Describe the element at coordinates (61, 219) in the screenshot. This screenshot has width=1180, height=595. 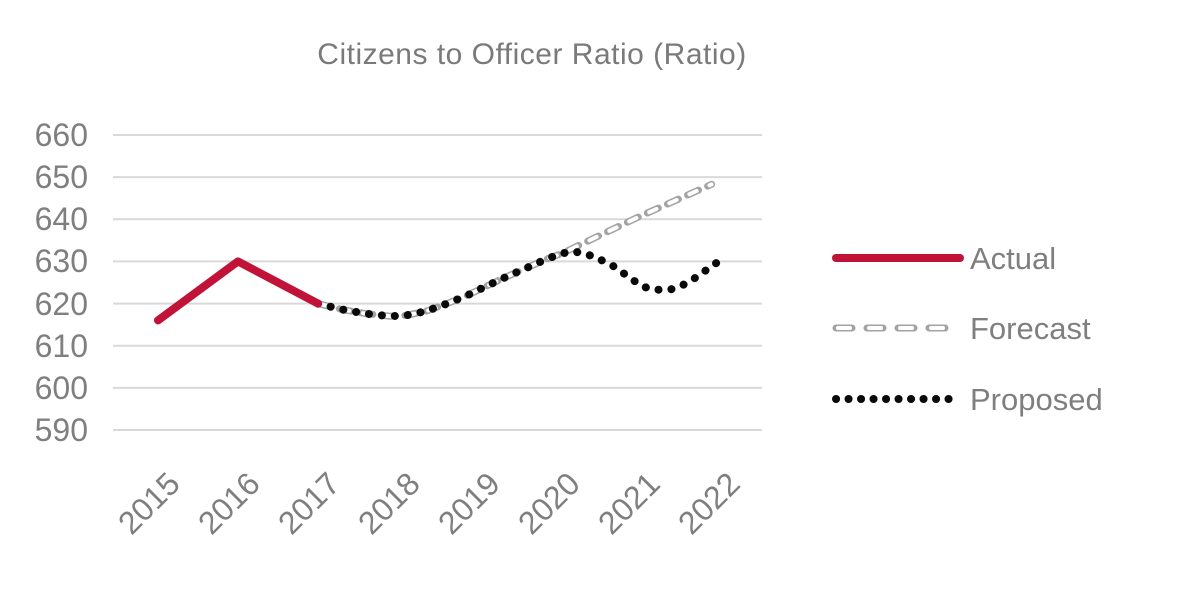
I see `y-axis-tick-label: 640` at that location.